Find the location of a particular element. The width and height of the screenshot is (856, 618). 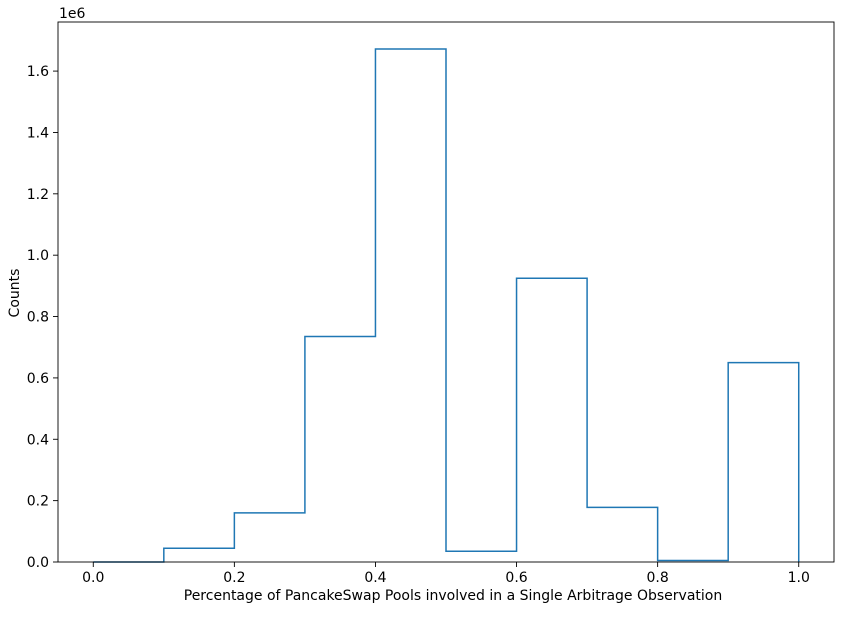

x-tick-label: 0.4 is located at coordinates (375, 578).